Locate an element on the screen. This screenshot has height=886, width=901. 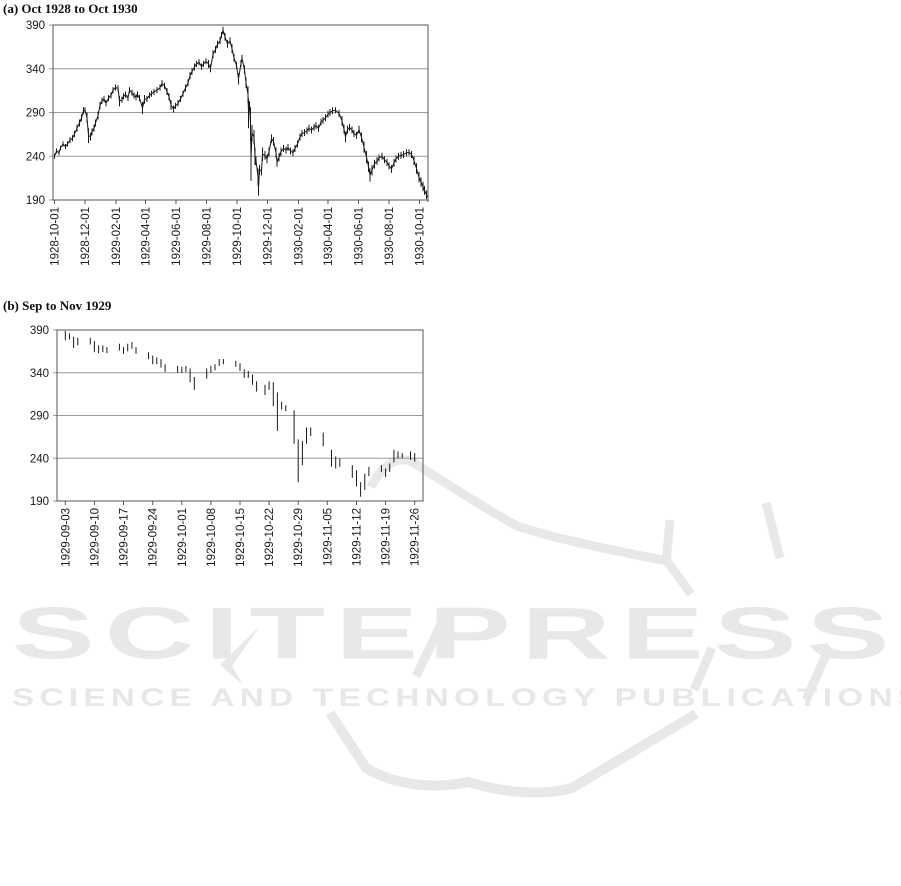
watermark-body-stroke is located at coordinates (512, 753).